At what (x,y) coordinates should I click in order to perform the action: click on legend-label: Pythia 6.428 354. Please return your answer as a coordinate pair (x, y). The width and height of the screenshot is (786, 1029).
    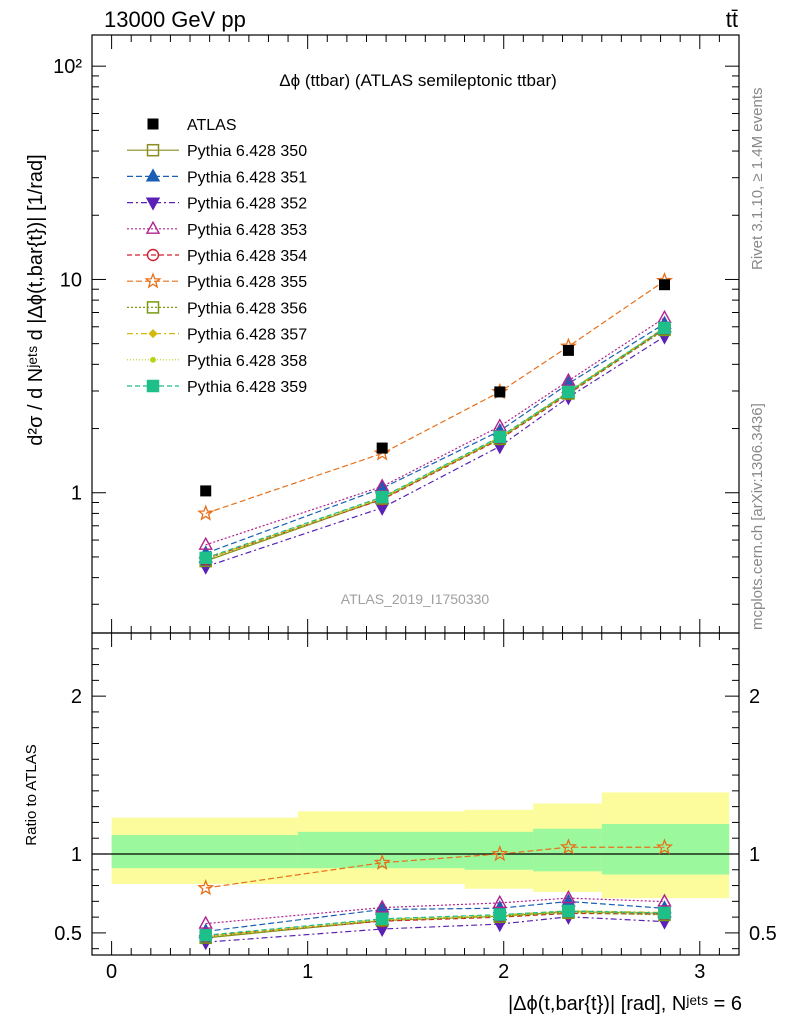
    Looking at the image, I should click on (247, 256).